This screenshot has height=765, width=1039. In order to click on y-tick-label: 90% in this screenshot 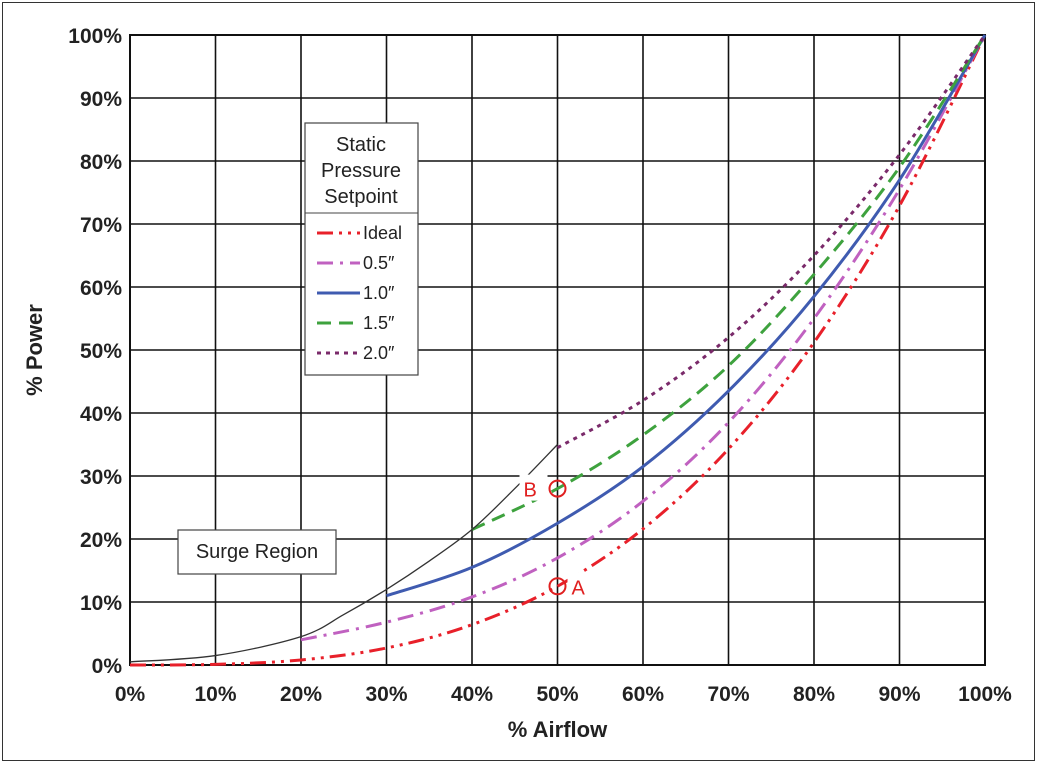, I will do `click(101, 99)`.